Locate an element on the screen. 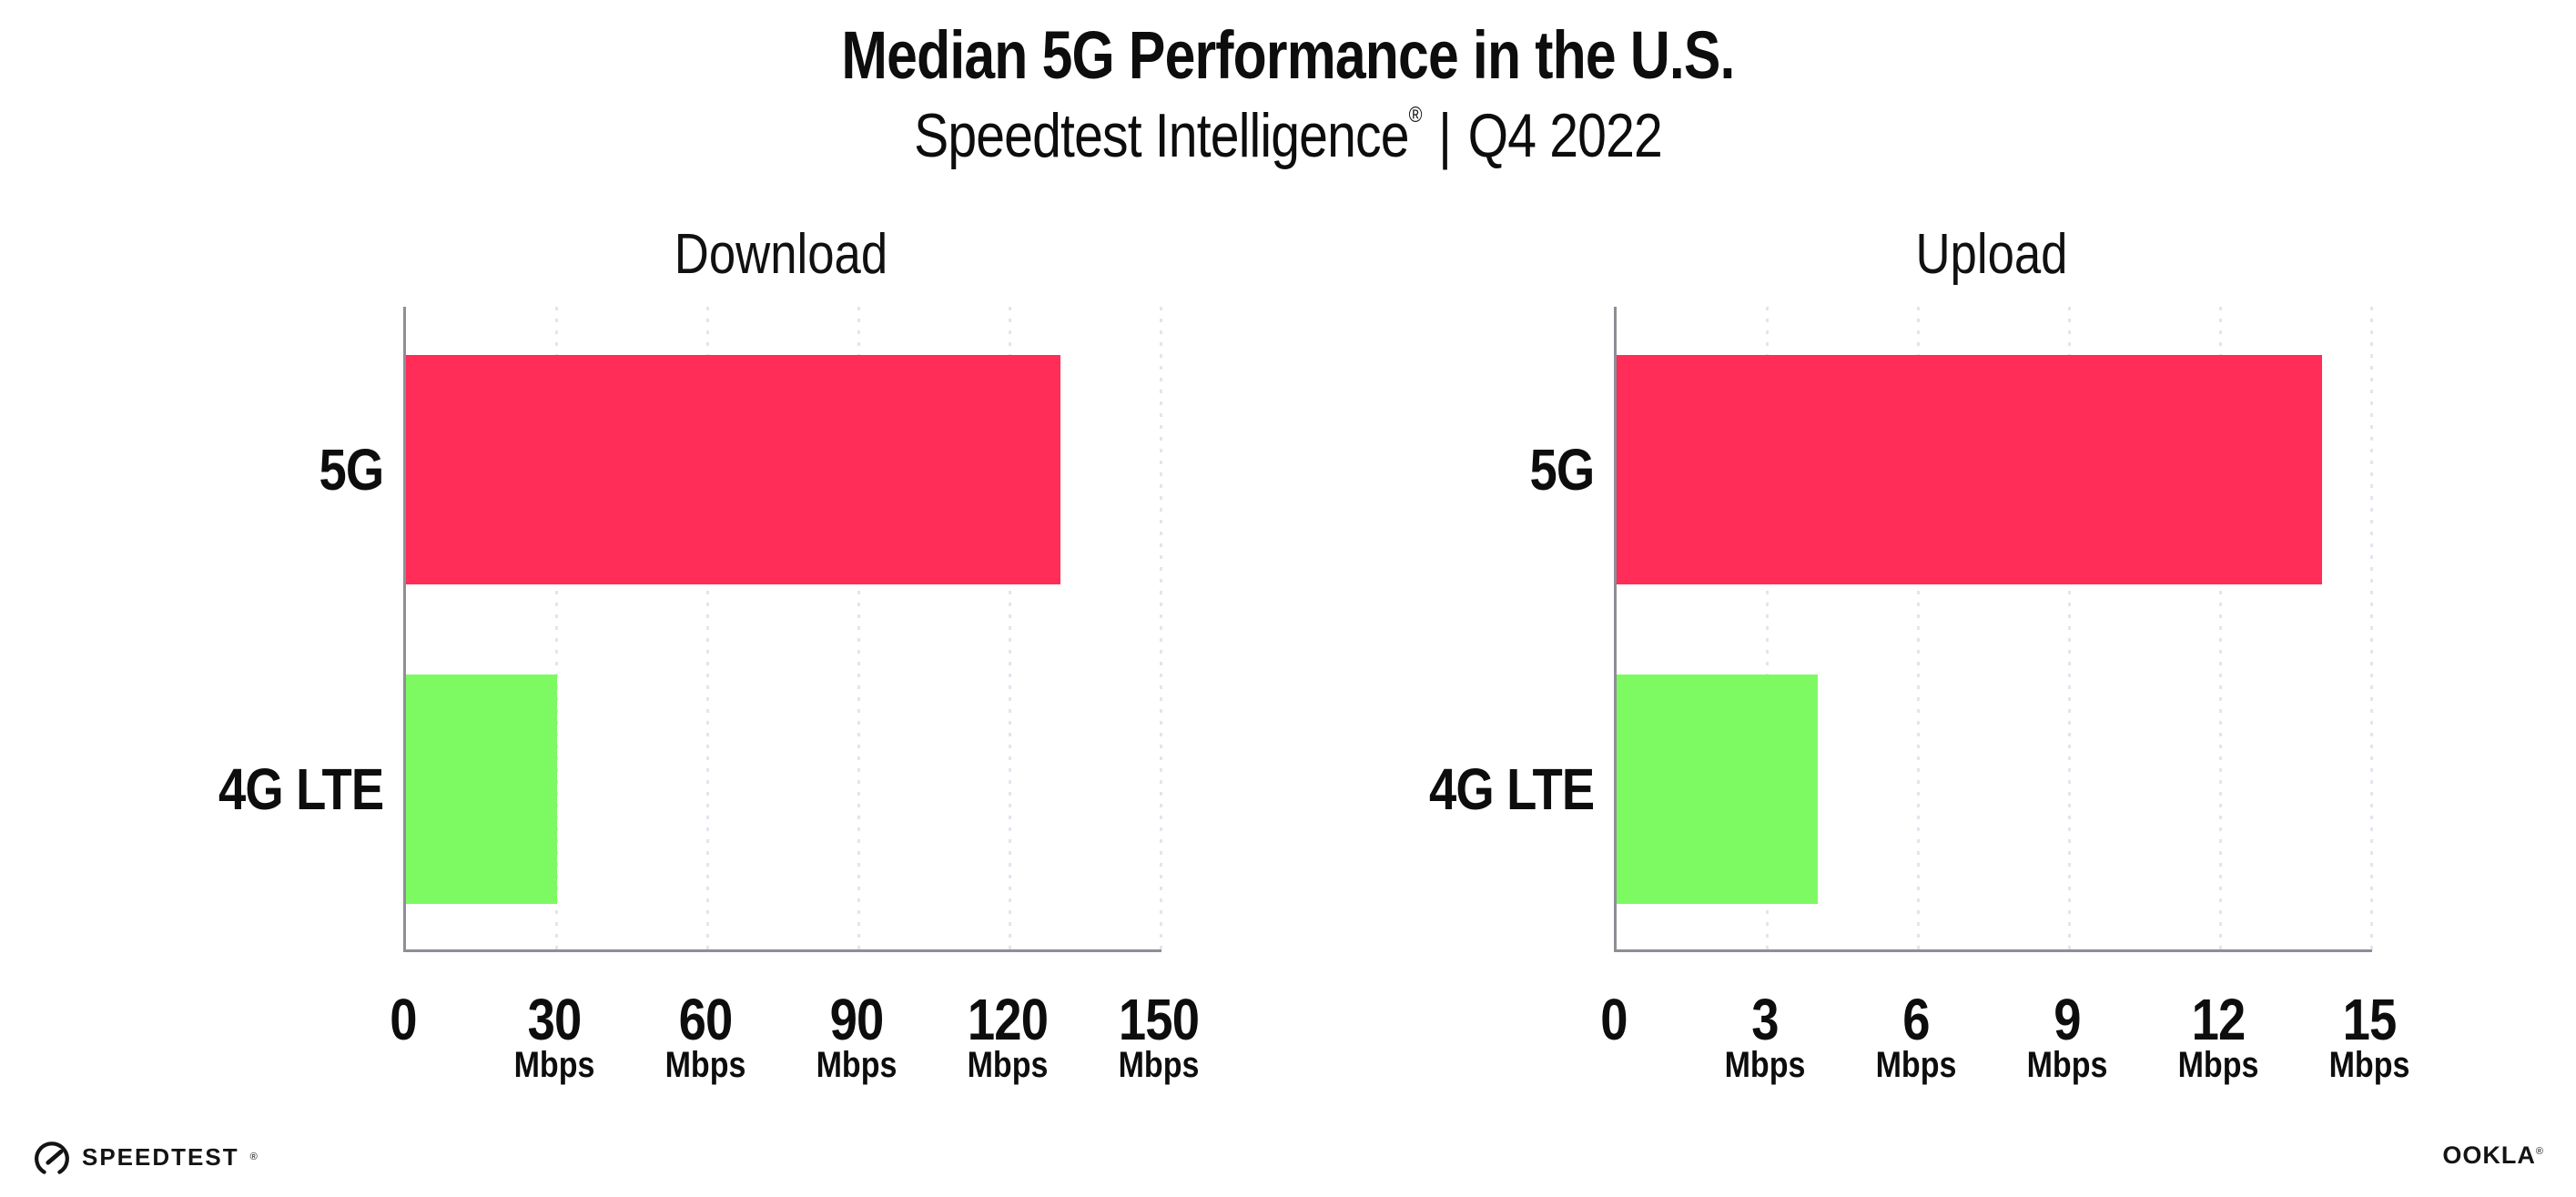 This screenshot has width=2576, height=1197. page-subtitle: Speedtest Intelligence® | Q4 2022 is located at coordinates (1287, 136).